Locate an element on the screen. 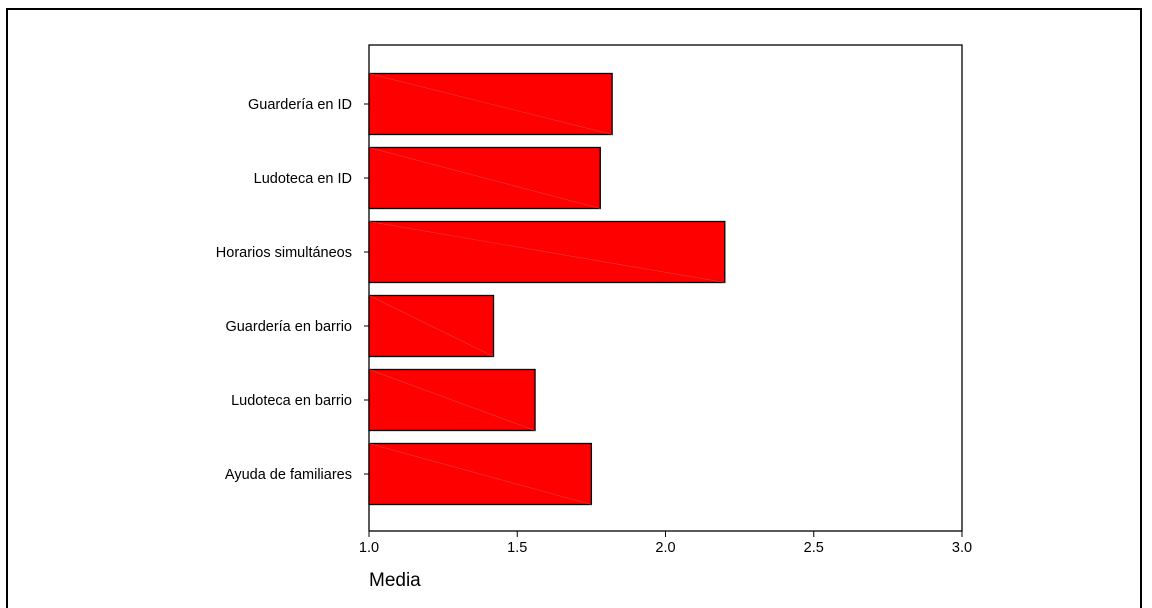 The width and height of the screenshot is (1152, 608). x-tick-label: 1.5 is located at coordinates (517, 548).